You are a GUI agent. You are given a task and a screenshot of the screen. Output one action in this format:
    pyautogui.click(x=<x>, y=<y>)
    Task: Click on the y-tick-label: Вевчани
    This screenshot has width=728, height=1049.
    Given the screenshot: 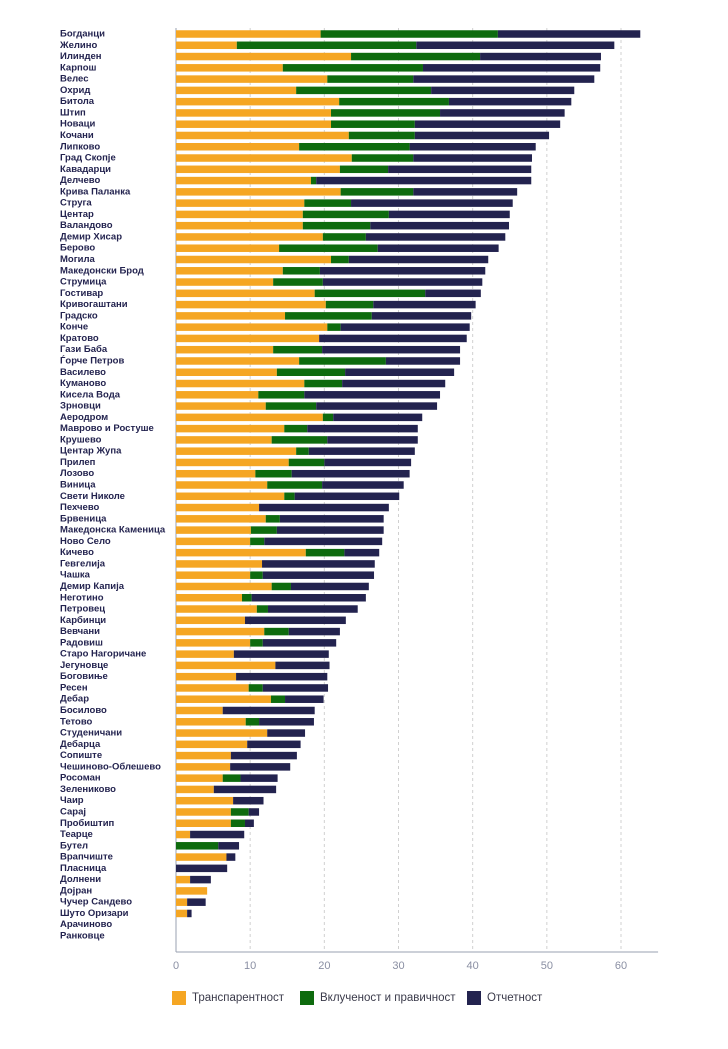 What is the action you would take?
    pyautogui.click(x=80, y=631)
    